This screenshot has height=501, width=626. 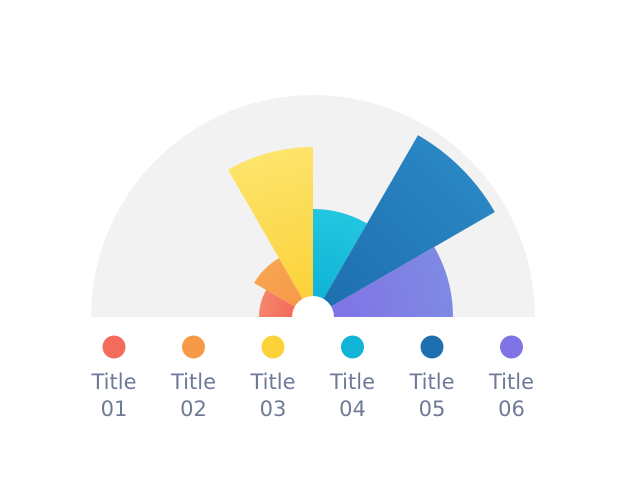 What do you see at coordinates (432, 409) in the screenshot?
I see `legend-label-line2: 05` at bounding box center [432, 409].